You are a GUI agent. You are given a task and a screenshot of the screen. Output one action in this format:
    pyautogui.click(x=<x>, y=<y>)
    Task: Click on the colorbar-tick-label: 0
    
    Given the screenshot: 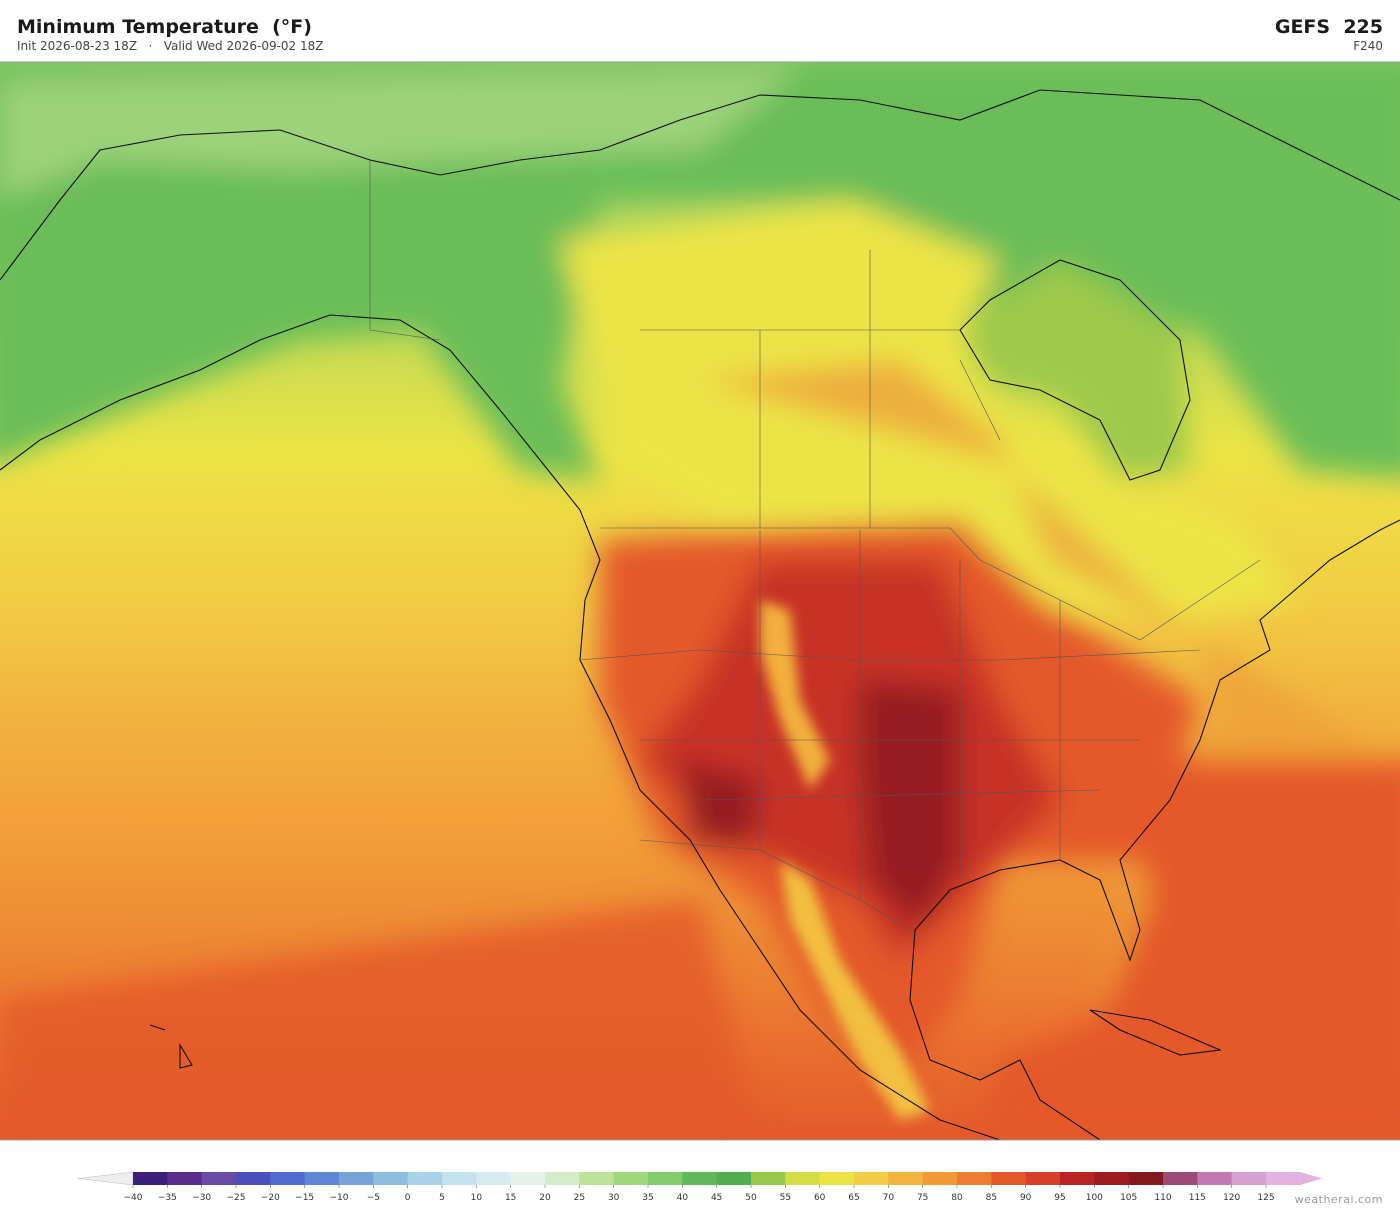 What is the action you would take?
    pyautogui.click(x=408, y=1198)
    